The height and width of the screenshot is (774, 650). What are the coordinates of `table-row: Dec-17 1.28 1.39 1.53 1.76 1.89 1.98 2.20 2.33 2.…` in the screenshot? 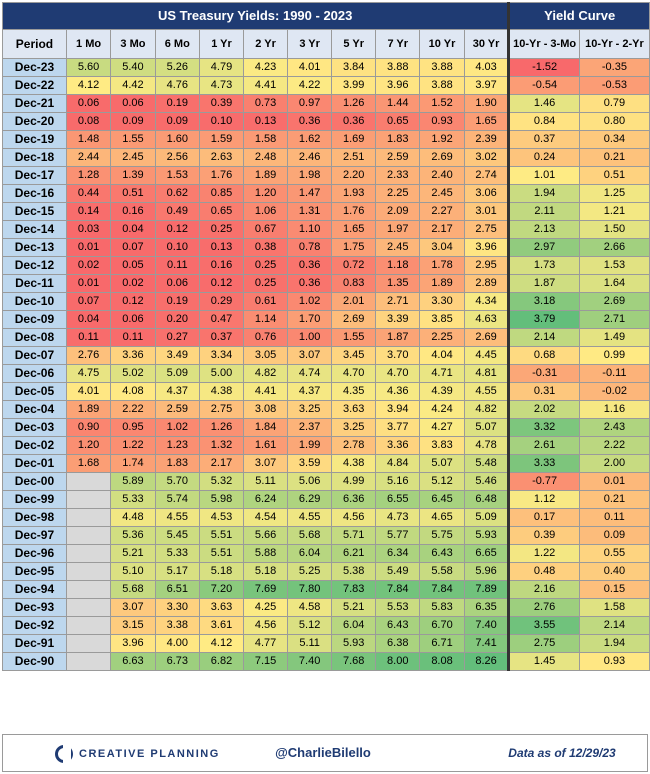 It's located at (326, 175).